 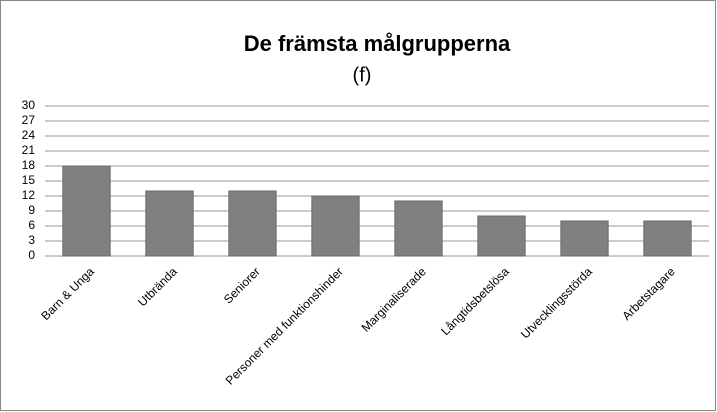 What do you see at coordinates (377, 43) in the screenshot?
I see `chart-title: De främsta målgrupperna` at bounding box center [377, 43].